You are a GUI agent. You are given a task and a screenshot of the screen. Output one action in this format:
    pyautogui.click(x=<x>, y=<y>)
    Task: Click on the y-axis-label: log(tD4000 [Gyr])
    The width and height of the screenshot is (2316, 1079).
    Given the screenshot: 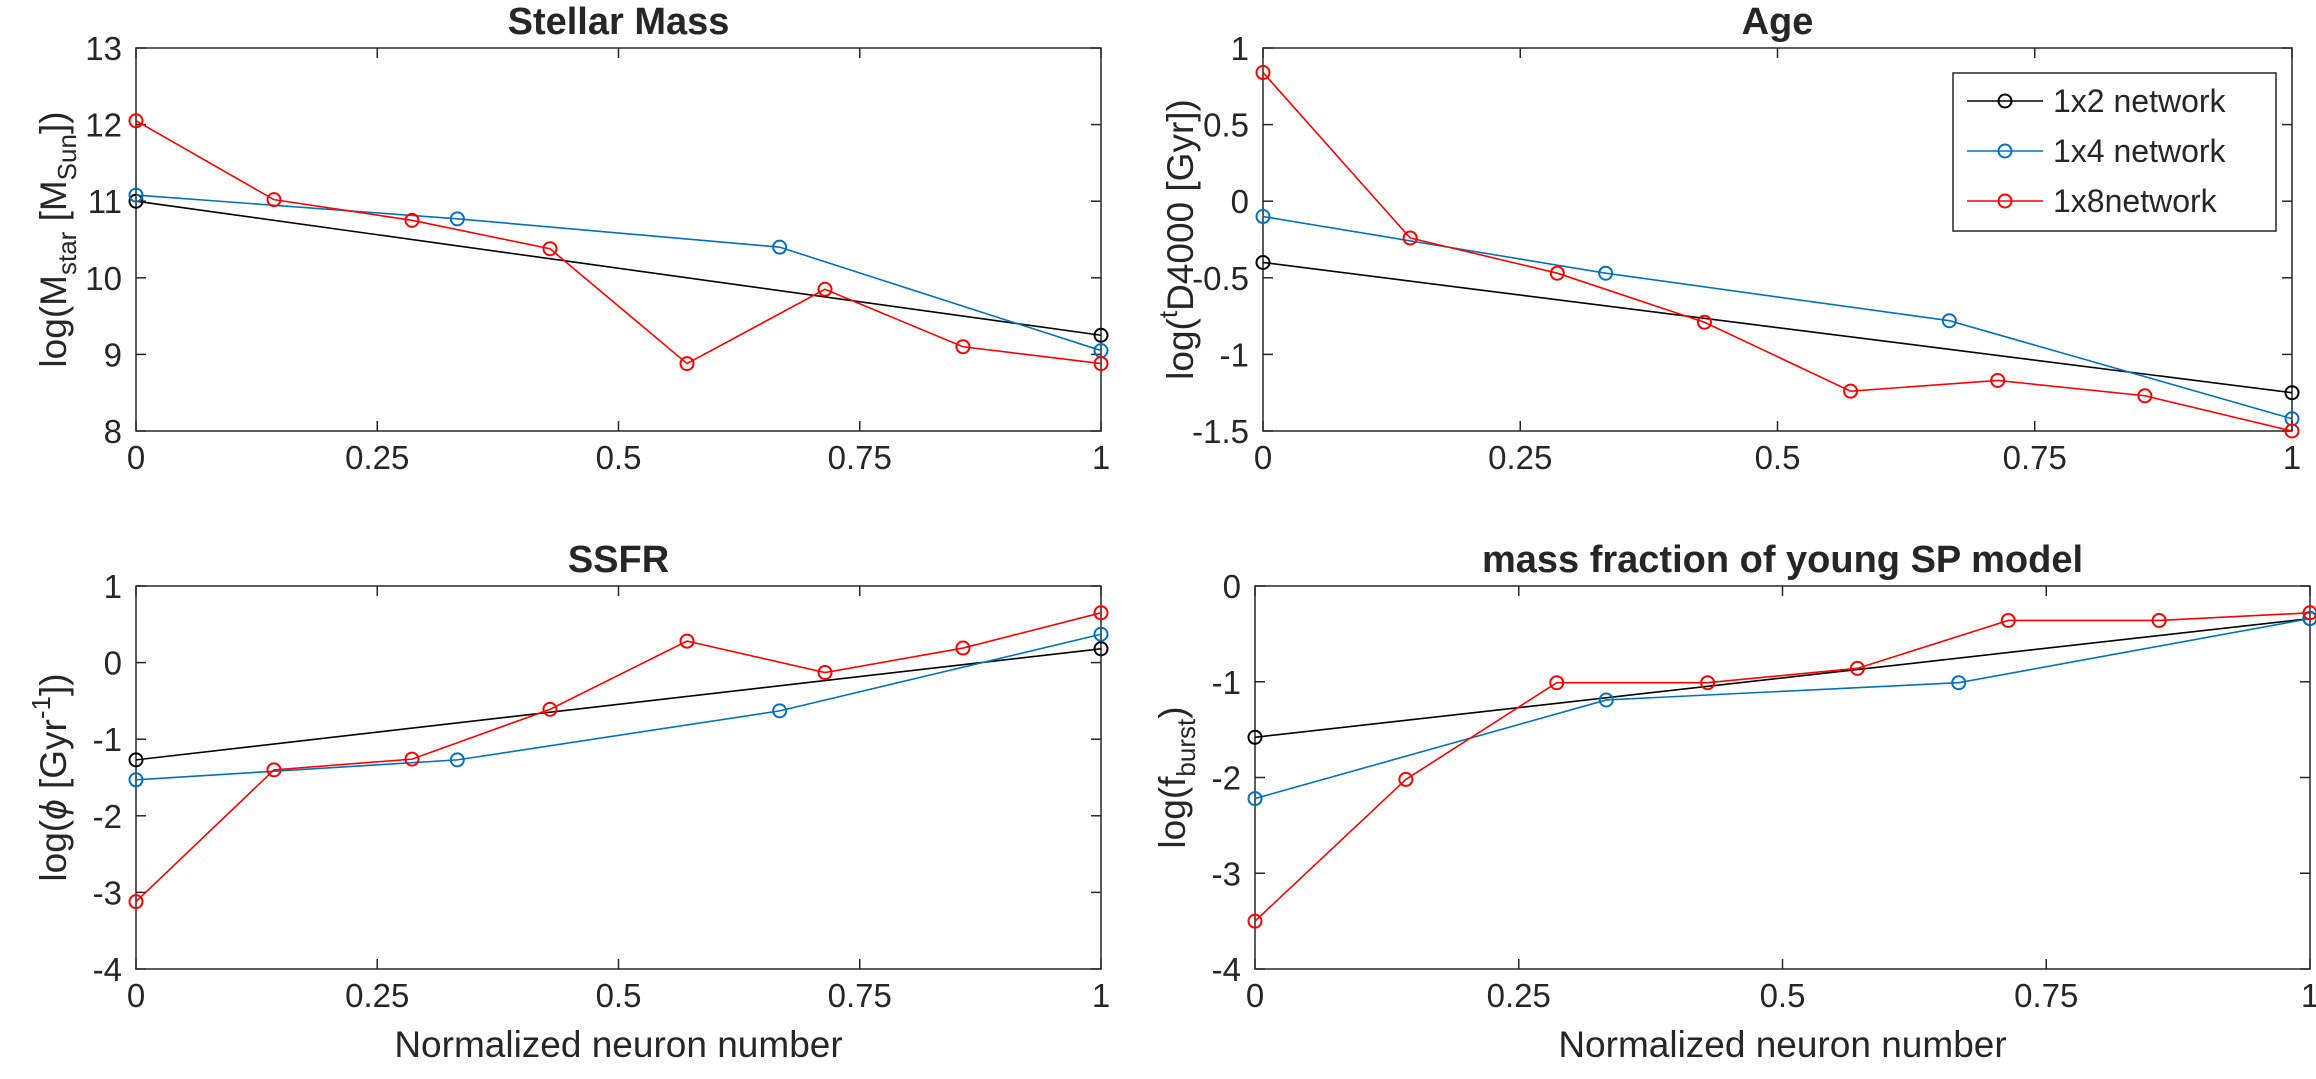 What is the action you would take?
    pyautogui.click(x=1177, y=239)
    